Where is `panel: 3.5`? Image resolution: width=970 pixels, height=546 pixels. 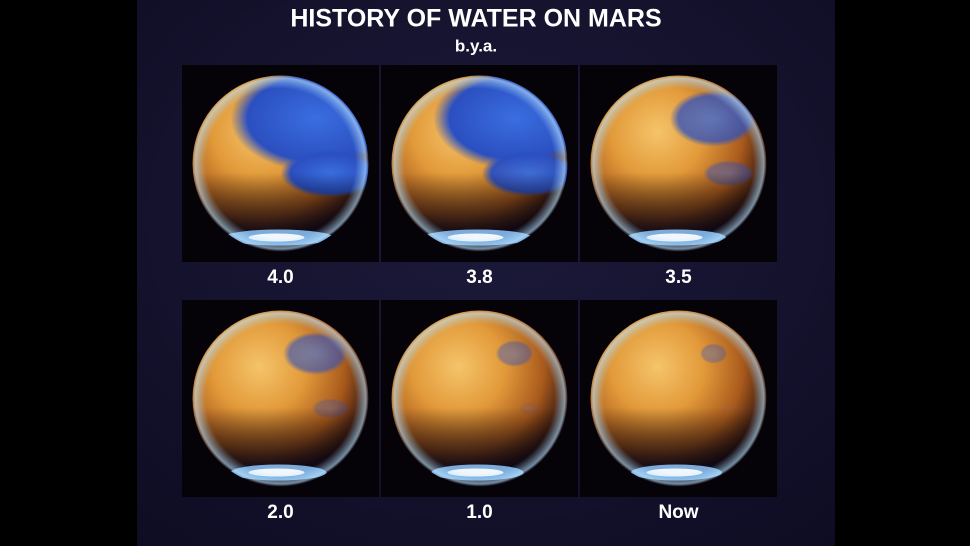
panel: 3.5 is located at coordinates (678, 176).